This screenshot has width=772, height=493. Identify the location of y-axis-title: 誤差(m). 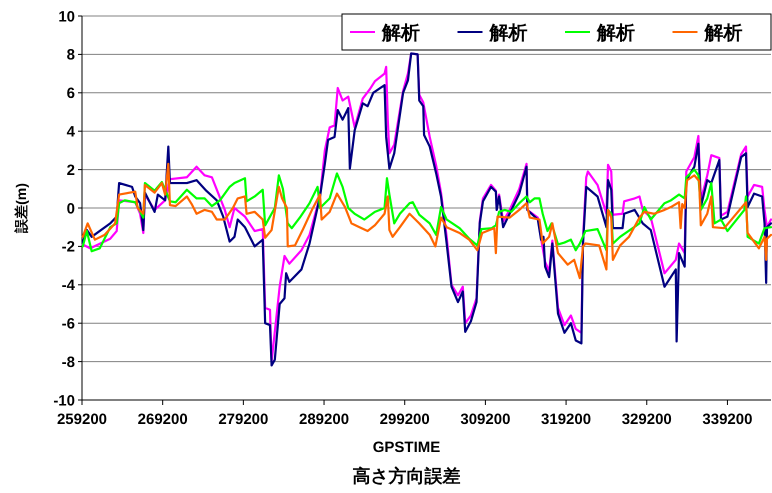
(21, 208).